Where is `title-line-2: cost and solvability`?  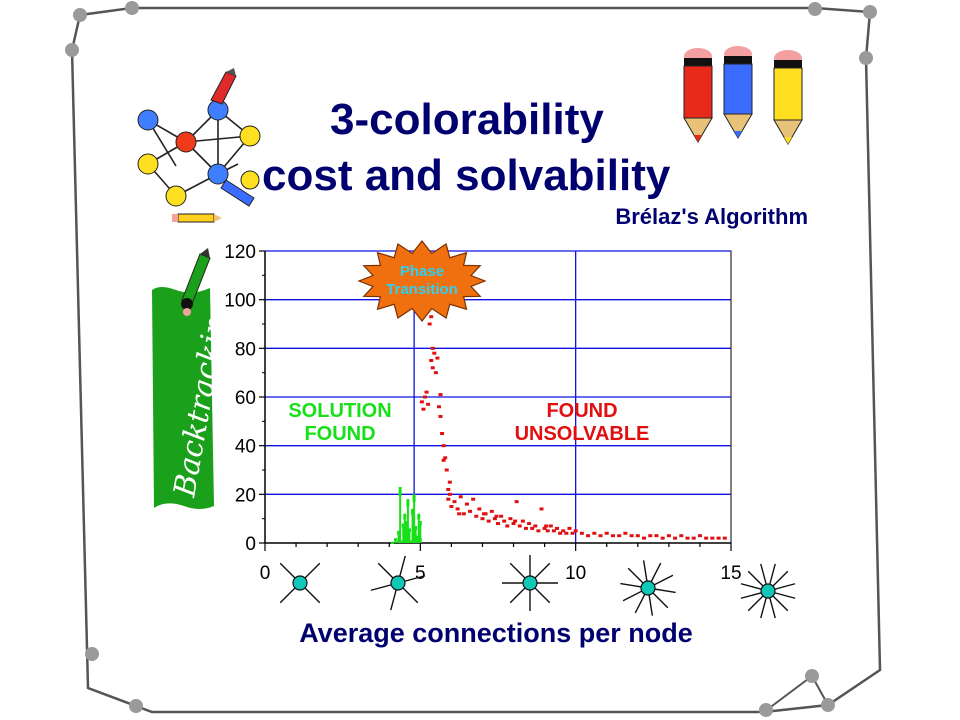
title-line-2: cost and solvability is located at coordinates (466, 175).